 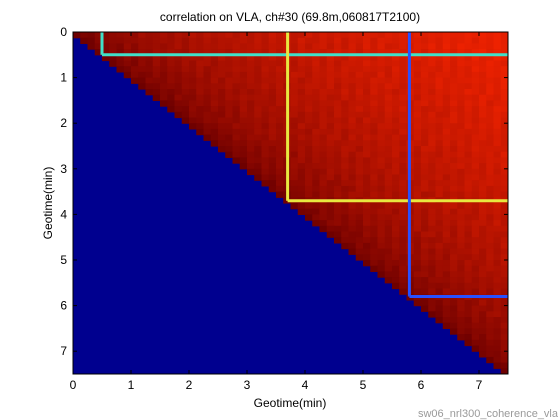 I want to click on y-tick-label: 2, so click(x=63, y=123).